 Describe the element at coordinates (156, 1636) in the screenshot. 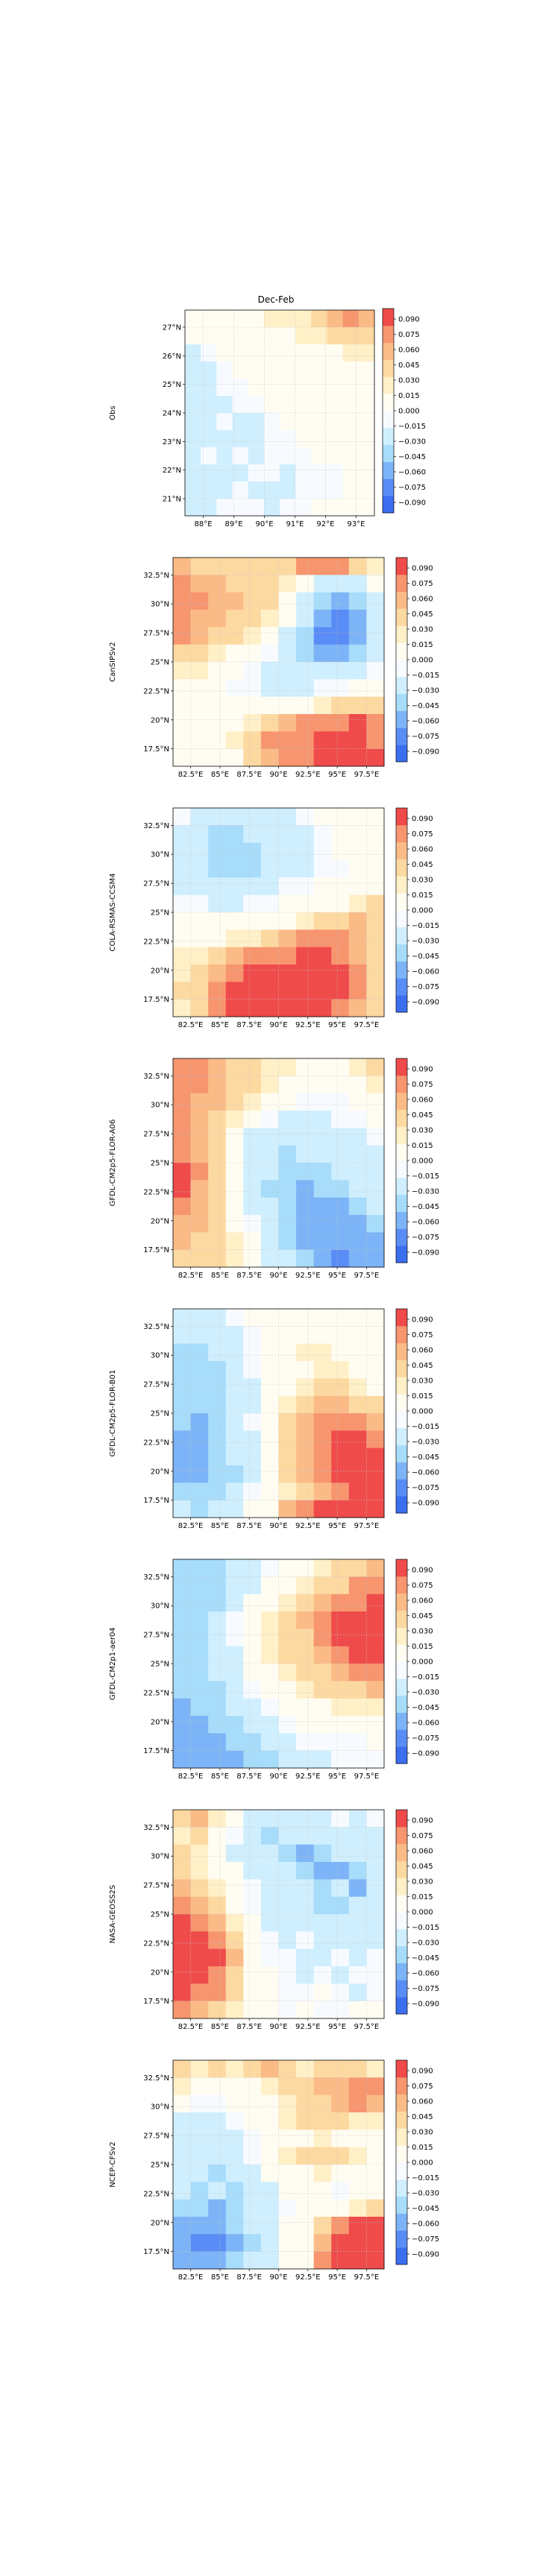

I see `y-tick-label: 27.5°N` at that location.